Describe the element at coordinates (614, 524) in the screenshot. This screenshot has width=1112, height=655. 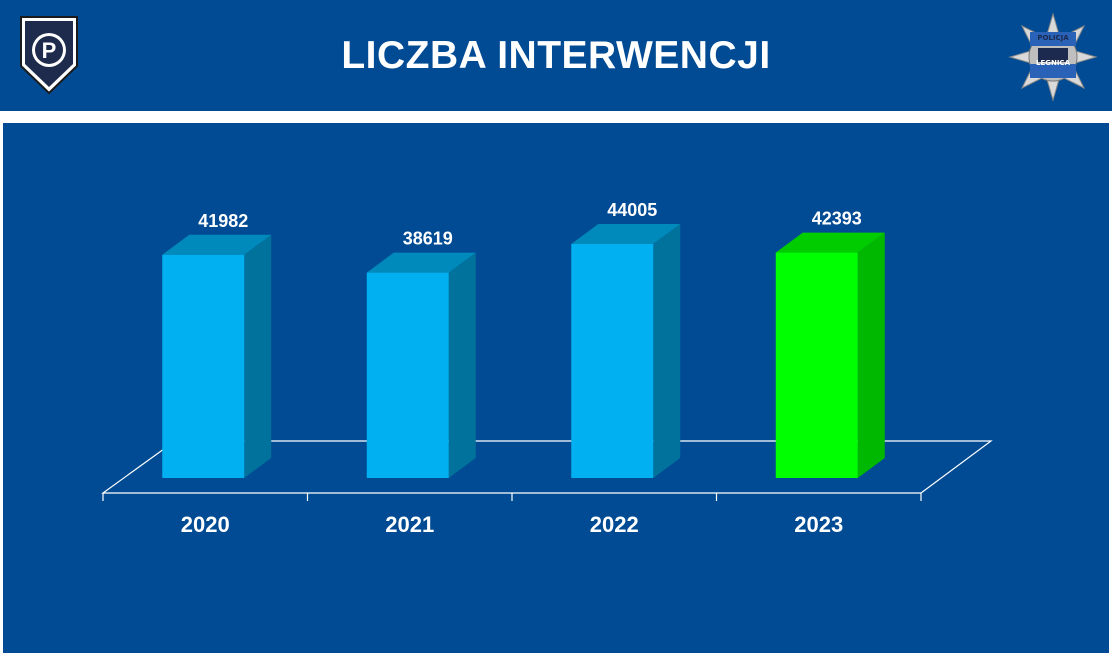
I see `category-label-2022: 2022` at that location.